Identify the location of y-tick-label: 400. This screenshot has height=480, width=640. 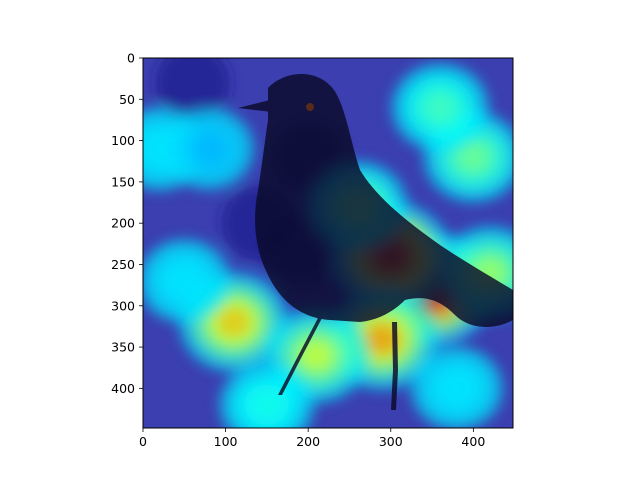
(123, 388).